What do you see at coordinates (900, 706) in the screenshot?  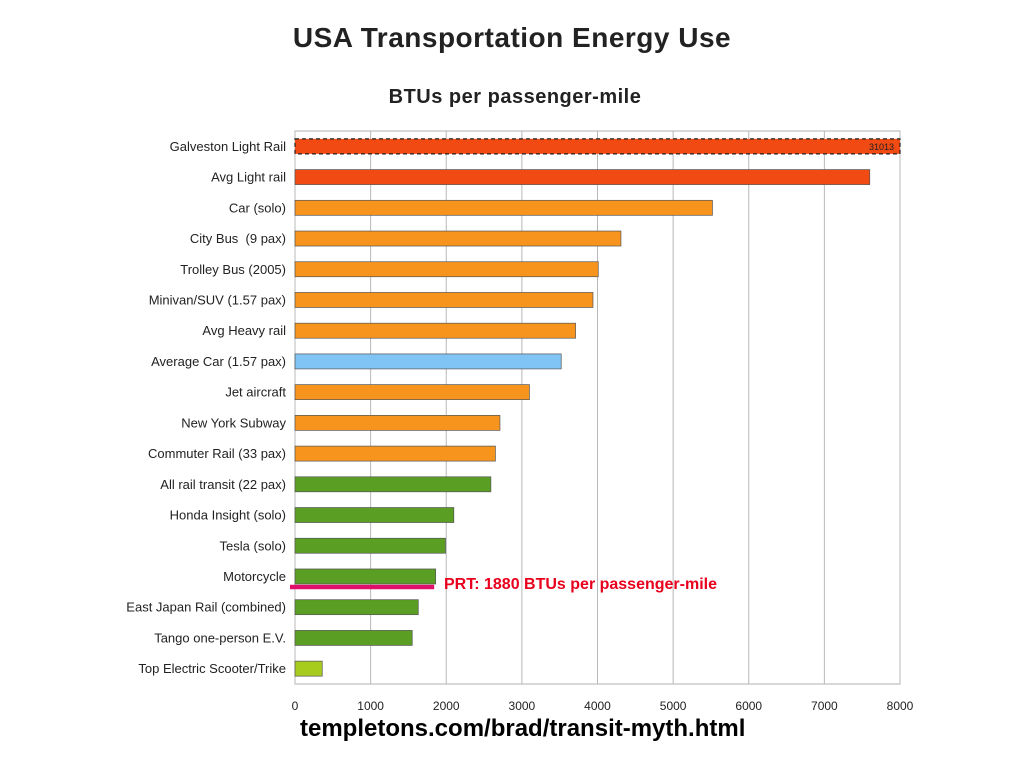 I see `x-tick-label: 8000` at bounding box center [900, 706].